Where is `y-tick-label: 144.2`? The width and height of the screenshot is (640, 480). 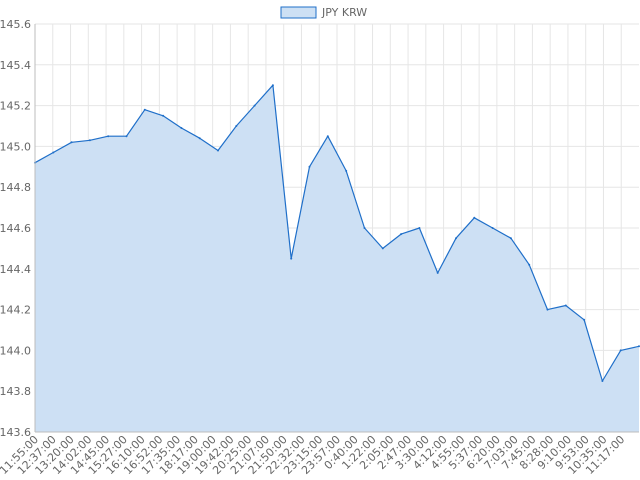 y-tick-label: 144.2 is located at coordinates (15, 310).